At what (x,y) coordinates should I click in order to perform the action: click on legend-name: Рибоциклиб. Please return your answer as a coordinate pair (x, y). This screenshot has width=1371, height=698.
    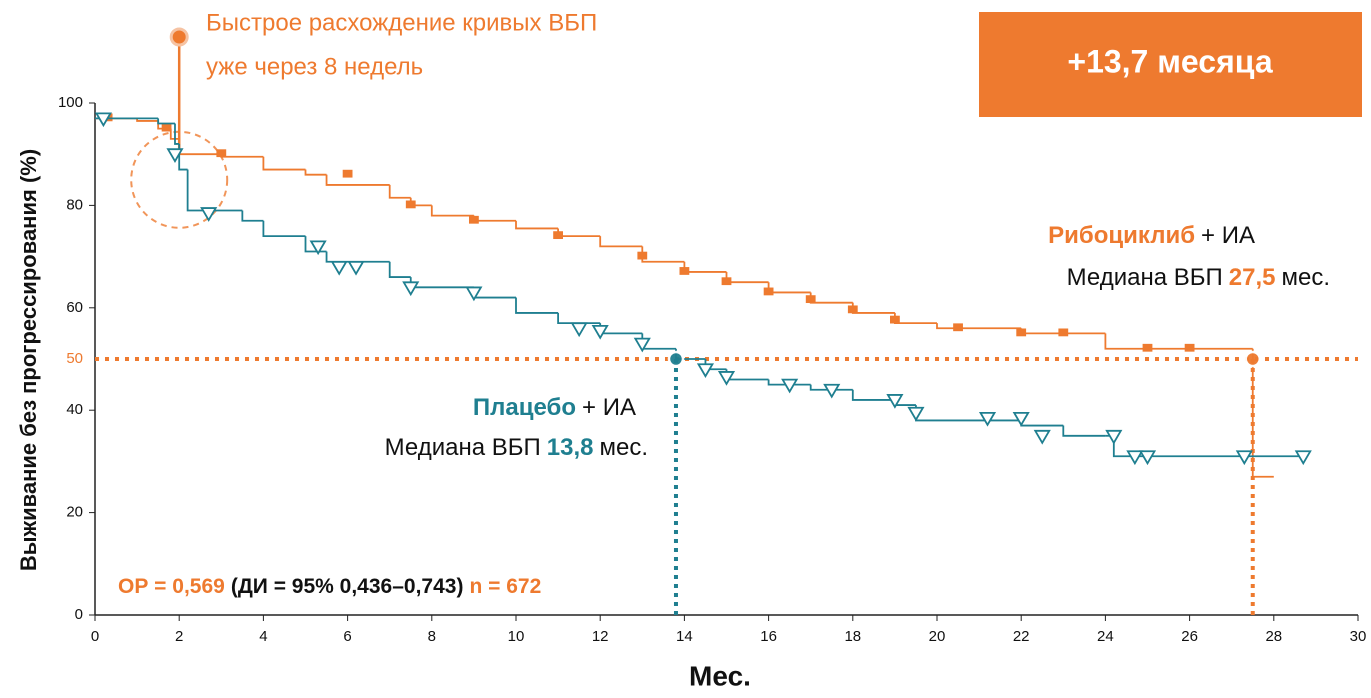
    Looking at the image, I should click on (1121, 235).